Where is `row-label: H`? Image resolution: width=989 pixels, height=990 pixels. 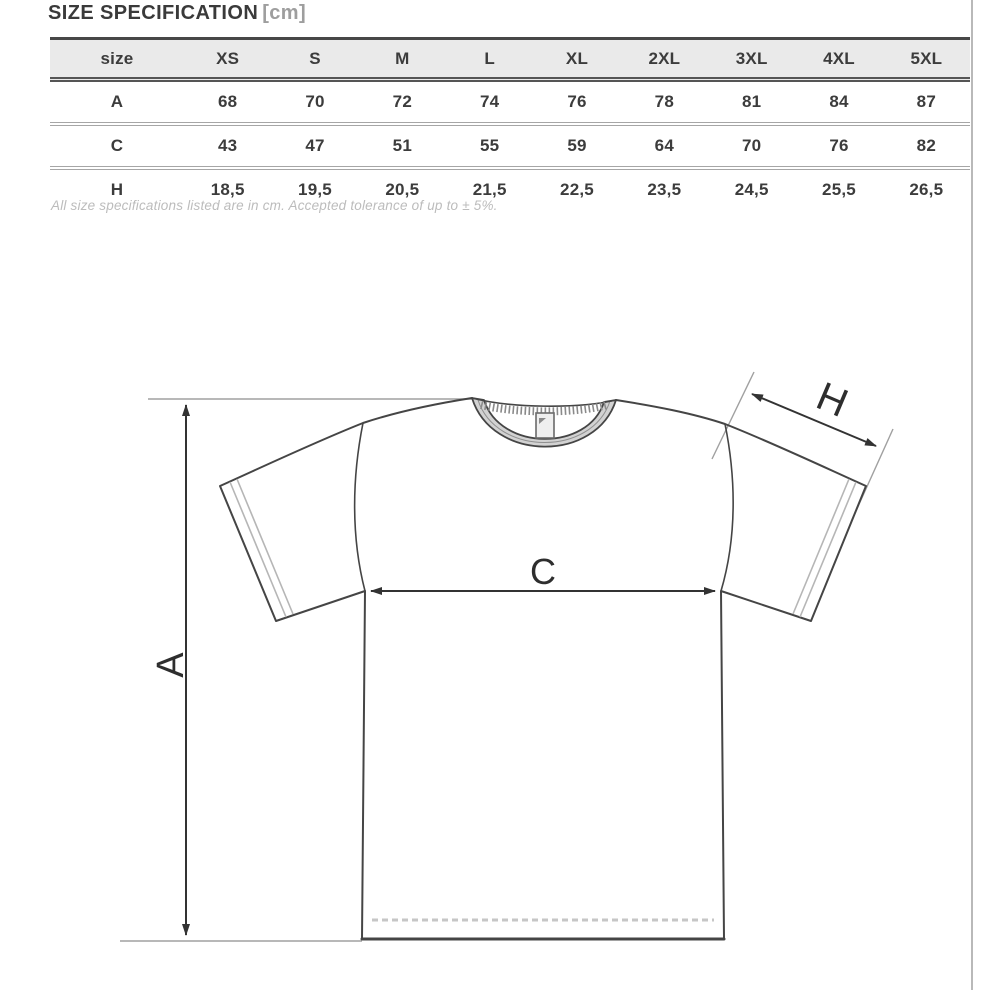 row-label: H is located at coordinates (117, 189).